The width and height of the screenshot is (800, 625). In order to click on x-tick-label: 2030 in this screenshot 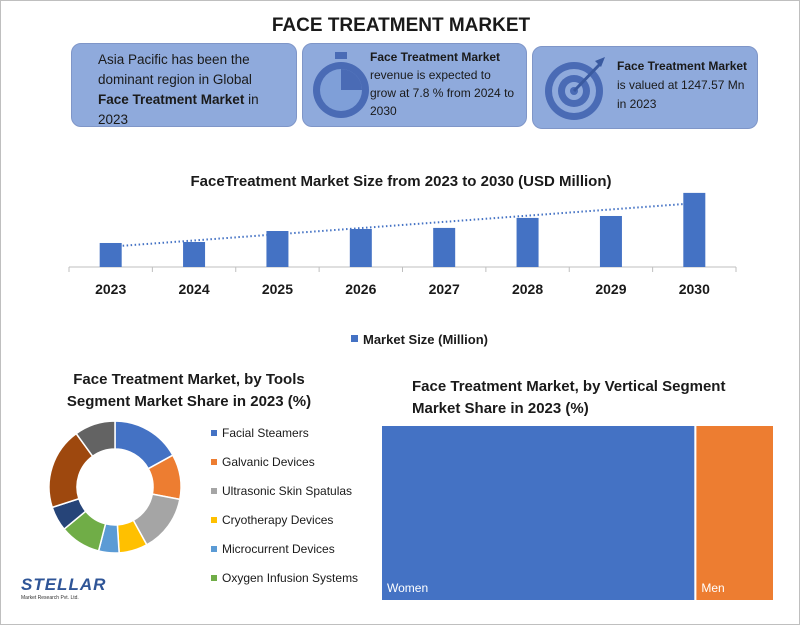, I will do `click(694, 289)`.